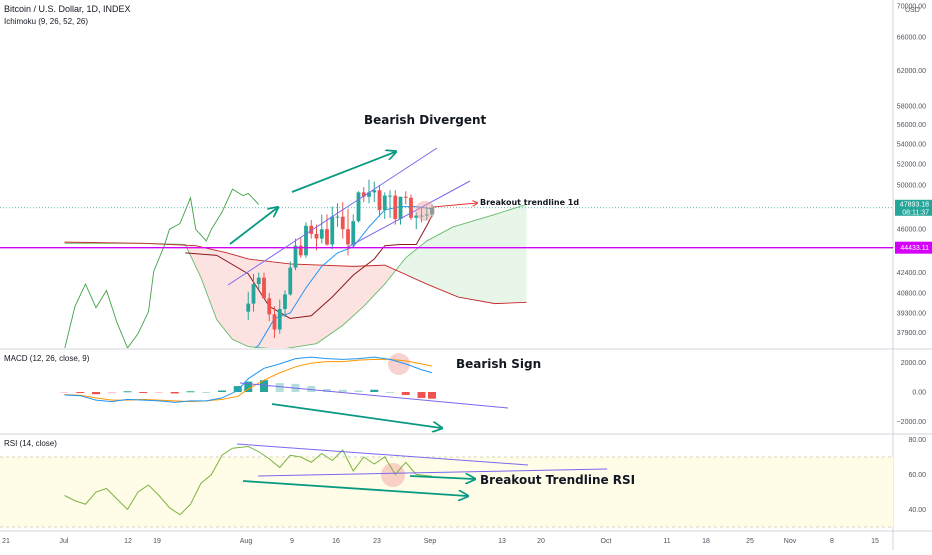 The height and width of the screenshot is (555, 932). Describe the element at coordinates (46, 21) in the screenshot. I see `ichimoku-legend: Ichimoku (9, 26, 52, 26)` at that location.